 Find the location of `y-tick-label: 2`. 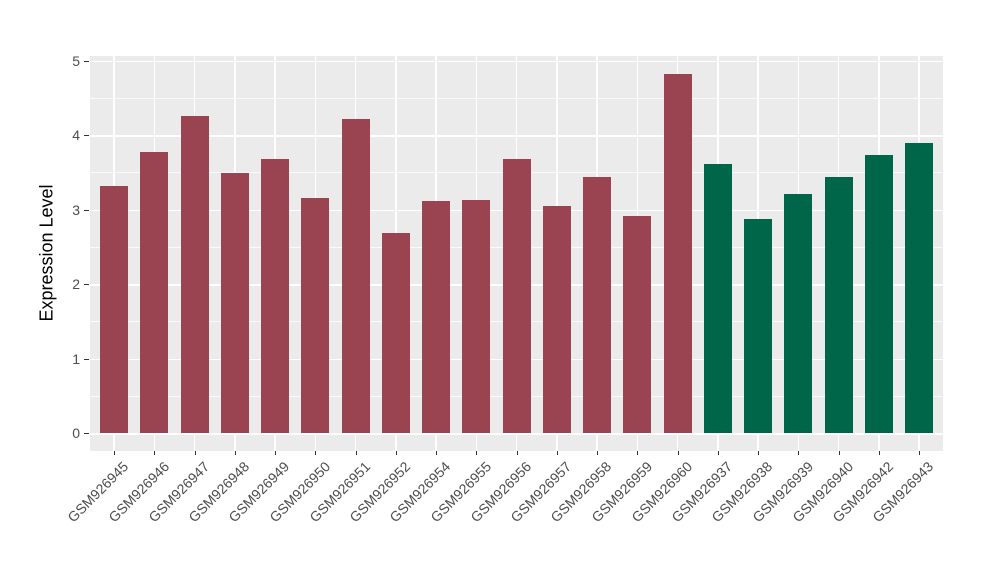

y-tick-label: 2 is located at coordinates (76, 284).